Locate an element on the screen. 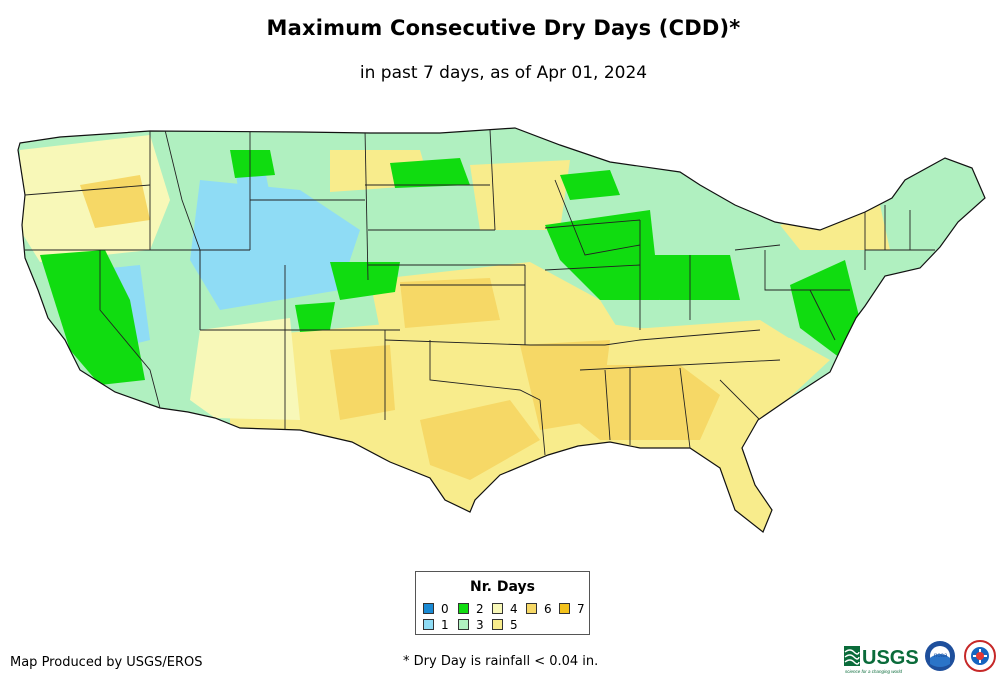  noaa-wordmark: noaa is located at coordinates (941, 656).